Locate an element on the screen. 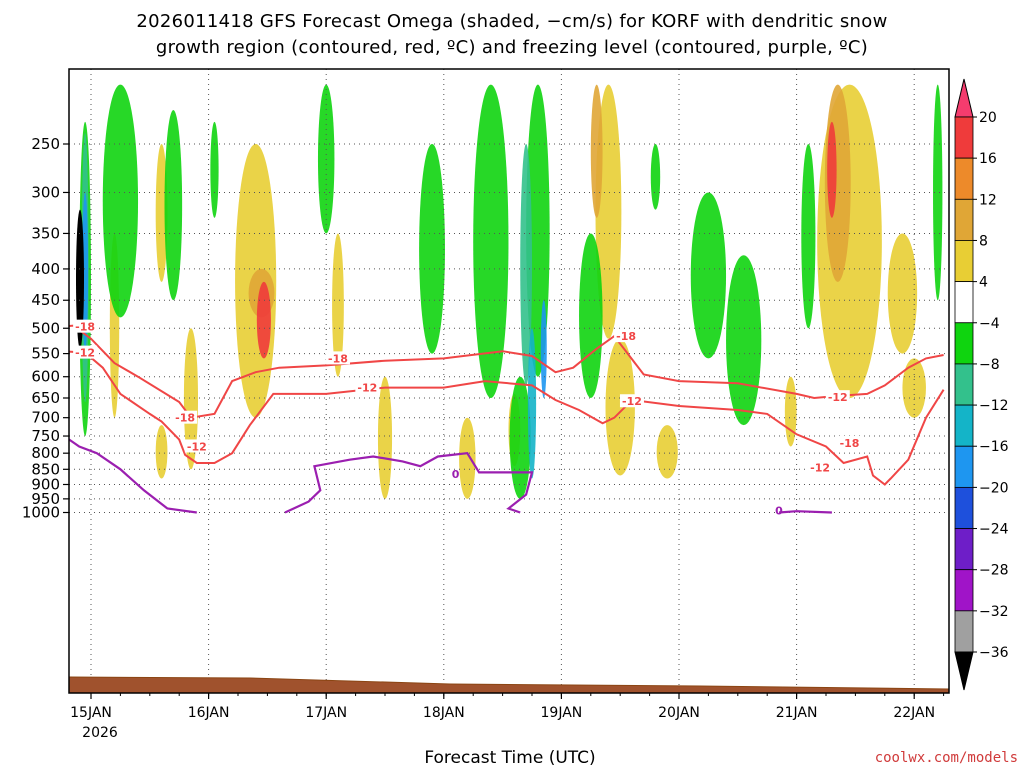 The width and height of the screenshot is (1024, 768). colorbar-label: 8 is located at coordinates (983, 241).